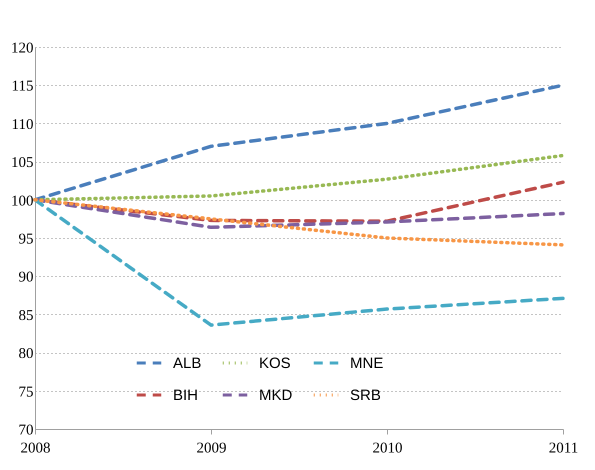  What do you see at coordinates (275, 363) in the screenshot?
I see `legend-label: KOS` at bounding box center [275, 363].